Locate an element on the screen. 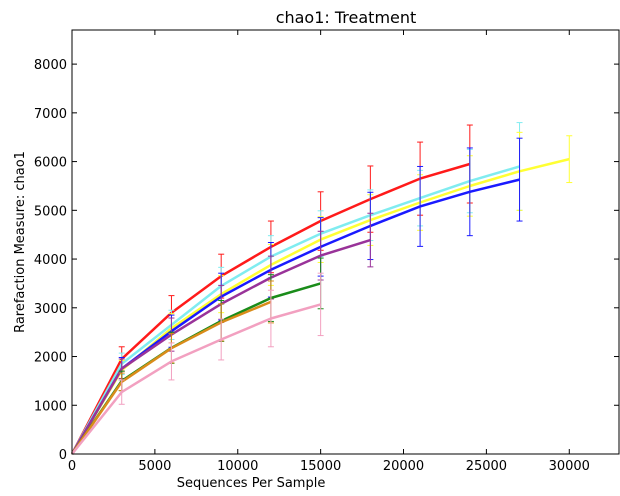 Image resolution: width=620 pixels, height=496 pixels. y-tick-label: 1000 is located at coordinates (50, 406).